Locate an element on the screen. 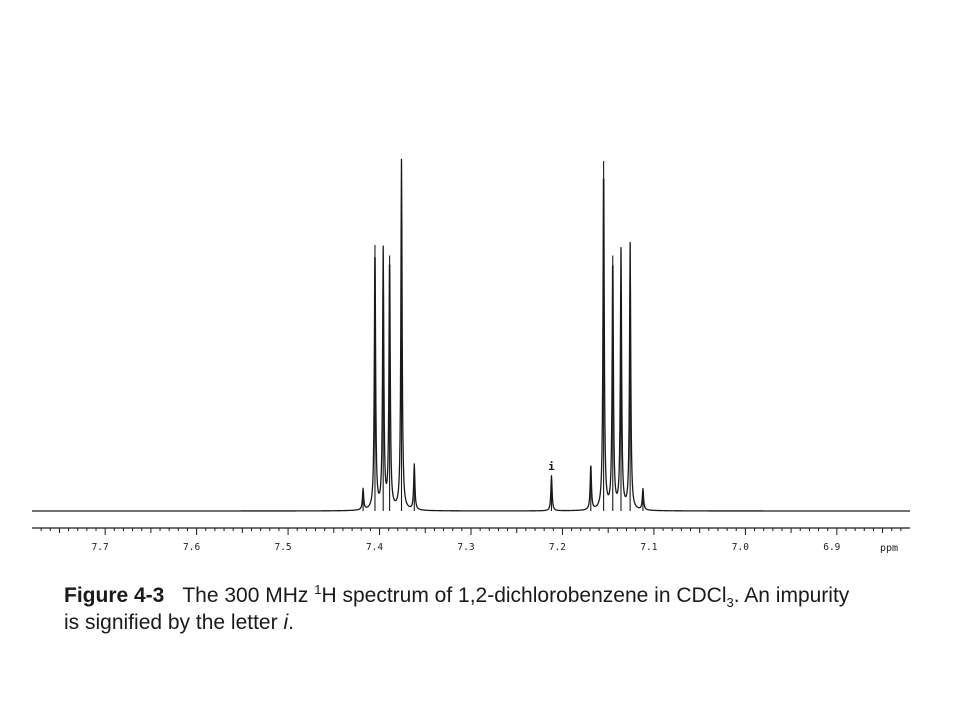  caption-superscript: 1 is located at coordinates (318, 589).